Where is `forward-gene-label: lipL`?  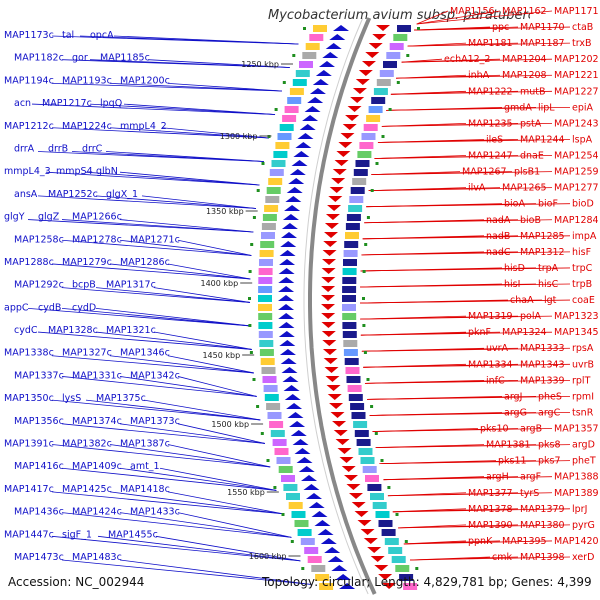 forward-gene-label: lipL is located at coordinates (546, 107).